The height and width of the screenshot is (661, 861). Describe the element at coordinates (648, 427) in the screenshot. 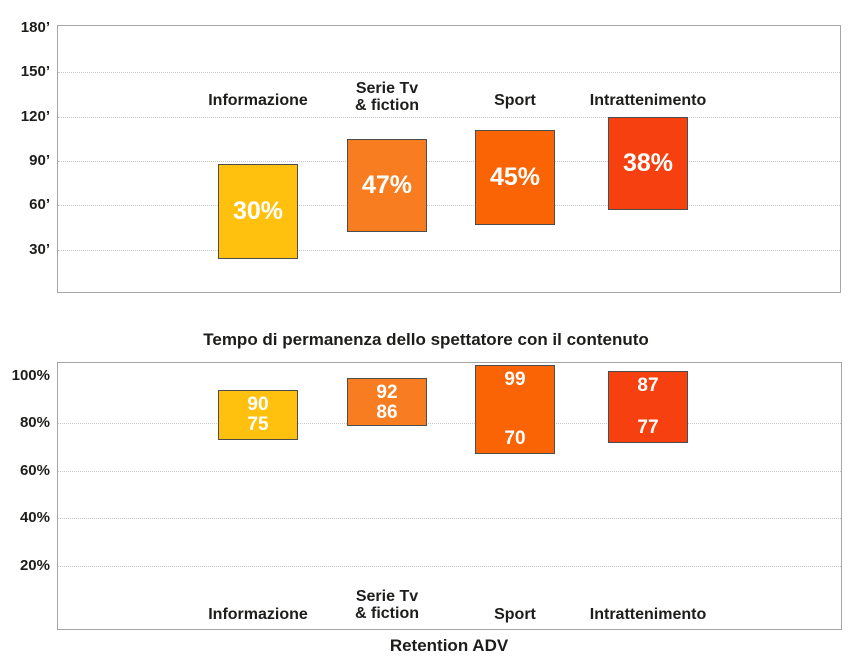

I see `bar-value-bottom: 77` at that location.